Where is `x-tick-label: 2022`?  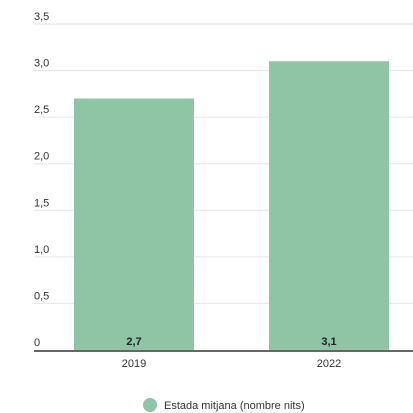
x-tick-label: 2022 is located at coordinates (329, 364).